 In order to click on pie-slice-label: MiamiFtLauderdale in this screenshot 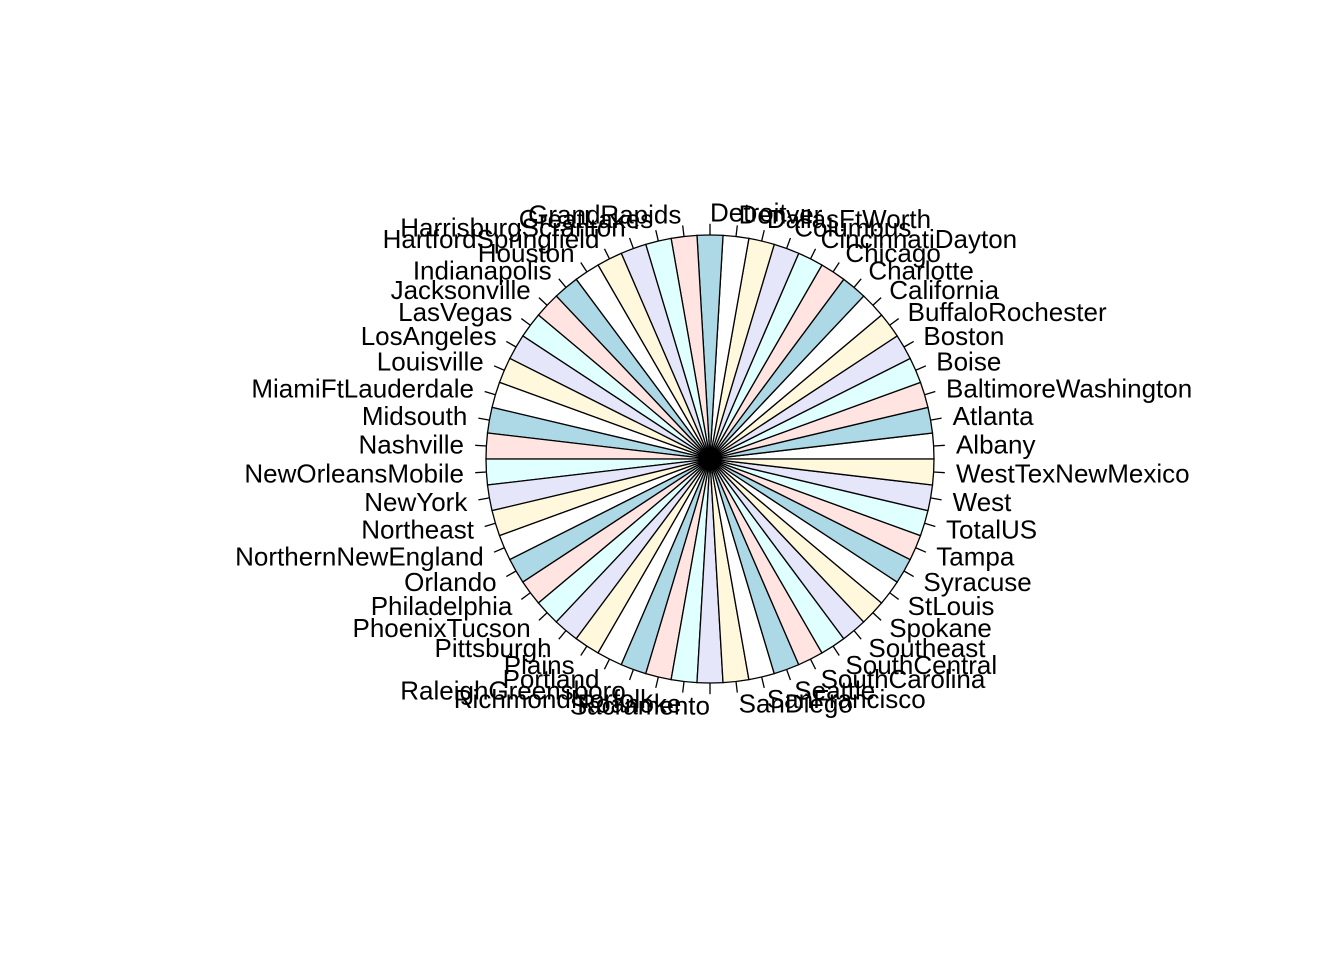, I will do `click(362, 388)`.